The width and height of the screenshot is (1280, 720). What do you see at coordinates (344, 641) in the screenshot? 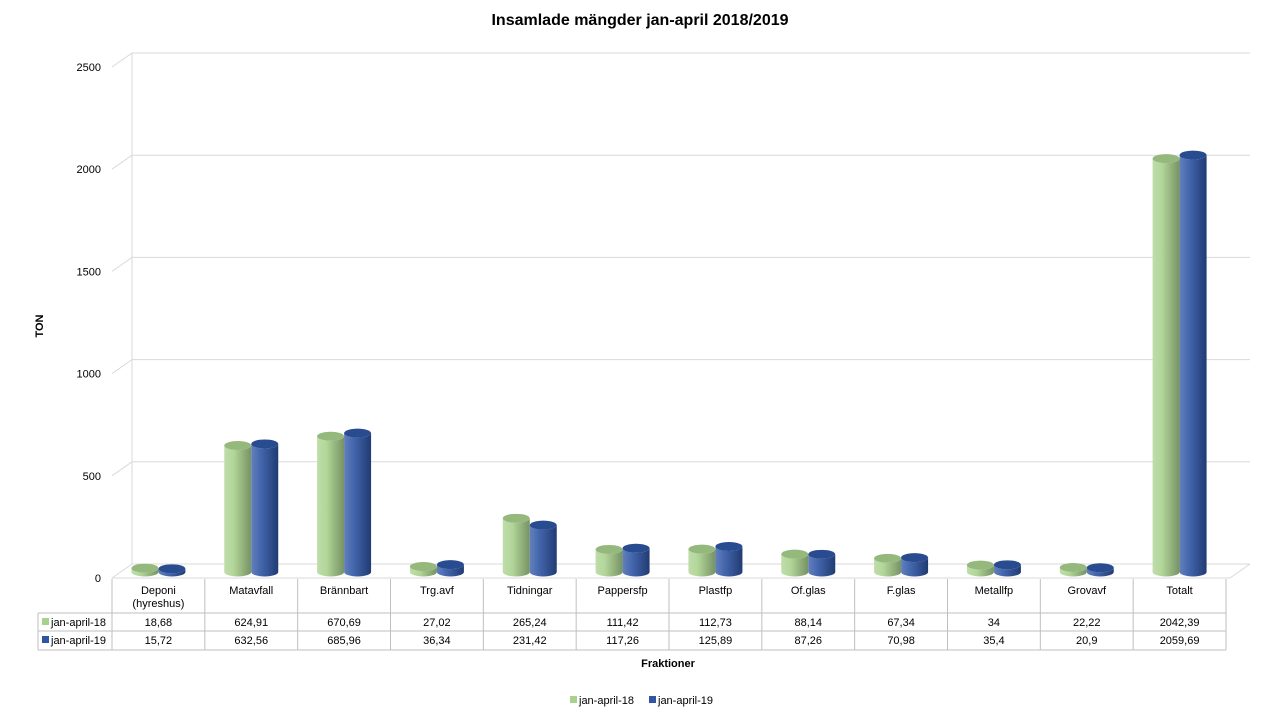
I see `data-label: 685,96` at bounding box center [344, 641].